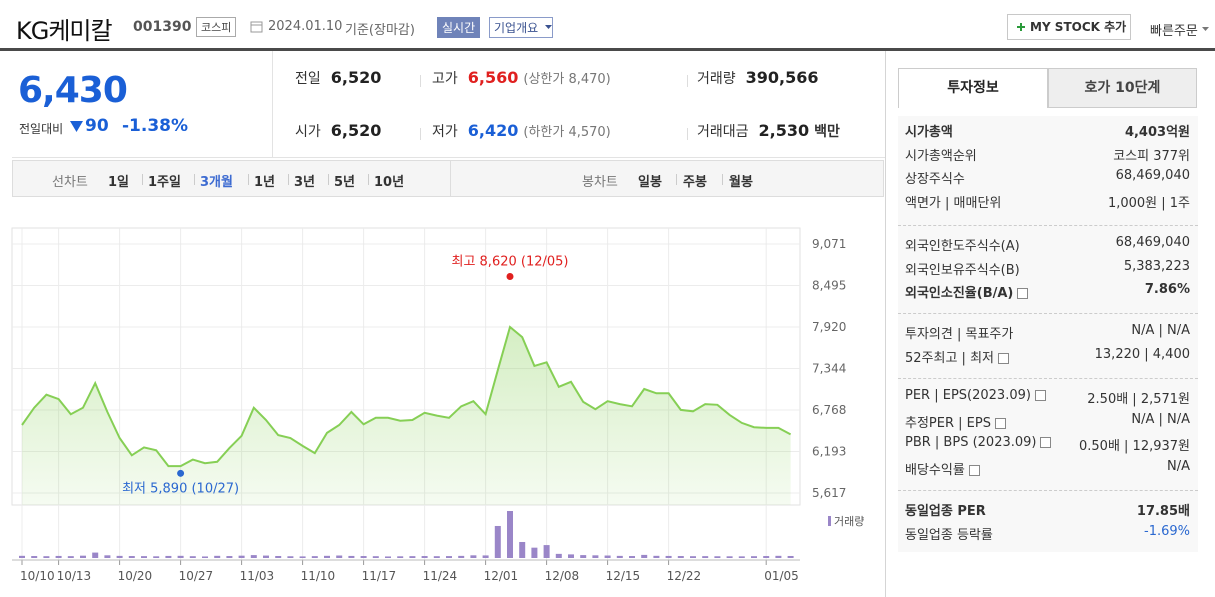  Describe the element at coordinates (567, 79) in the screenshot. I see `quote-sub: (상한가 8,470)` at that location.